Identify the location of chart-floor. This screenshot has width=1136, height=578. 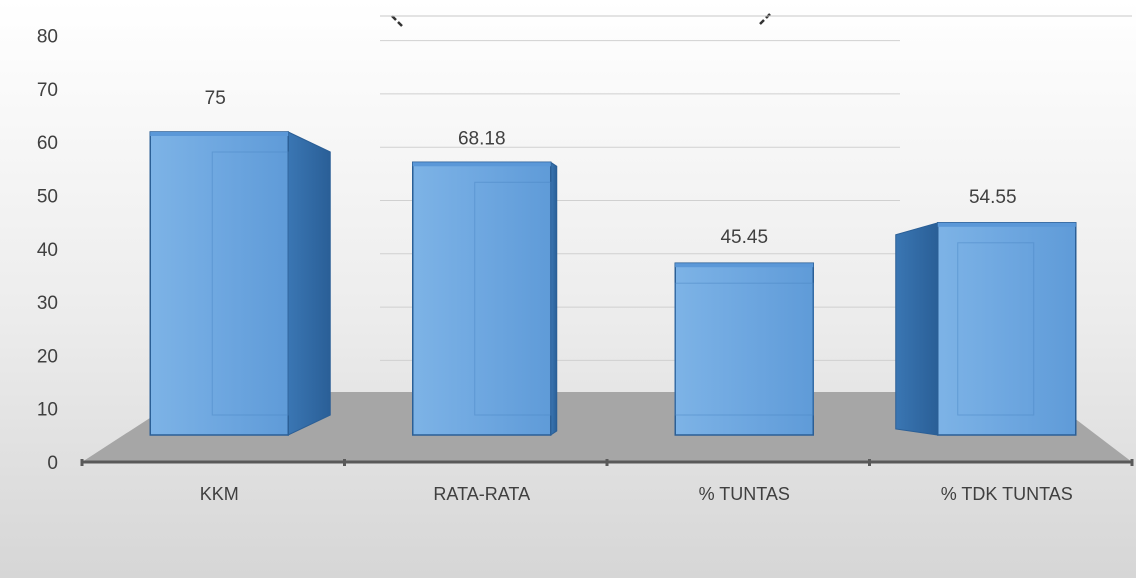
(607, 427).